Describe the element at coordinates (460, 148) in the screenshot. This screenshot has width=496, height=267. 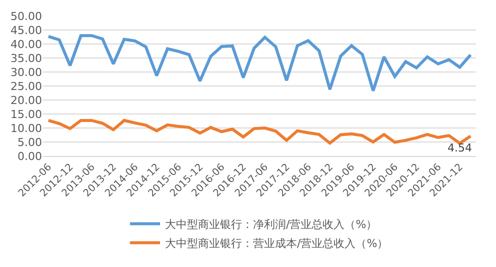
I see `data-label: 4.54` at that location.